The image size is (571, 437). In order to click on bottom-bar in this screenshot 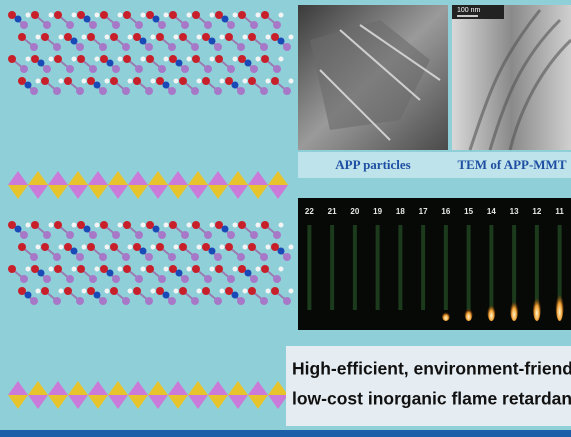, I will do `click(285, 433)`.